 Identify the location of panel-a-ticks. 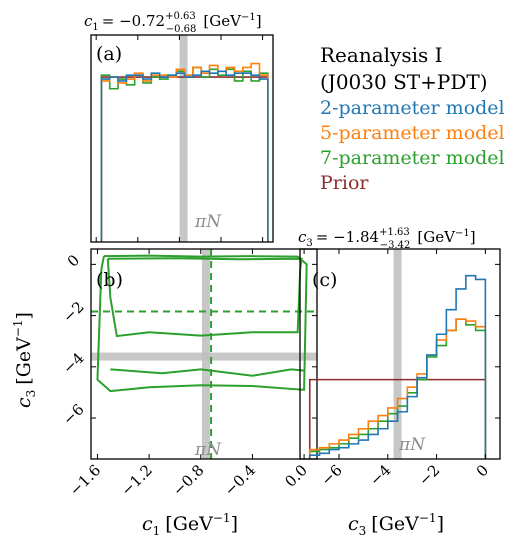
(179, 138).